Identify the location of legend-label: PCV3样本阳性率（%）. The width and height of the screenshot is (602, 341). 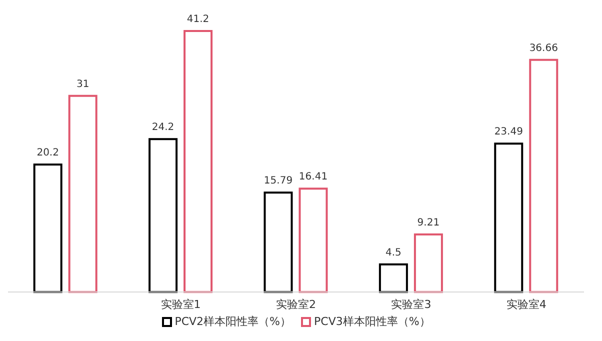
(372, 321).